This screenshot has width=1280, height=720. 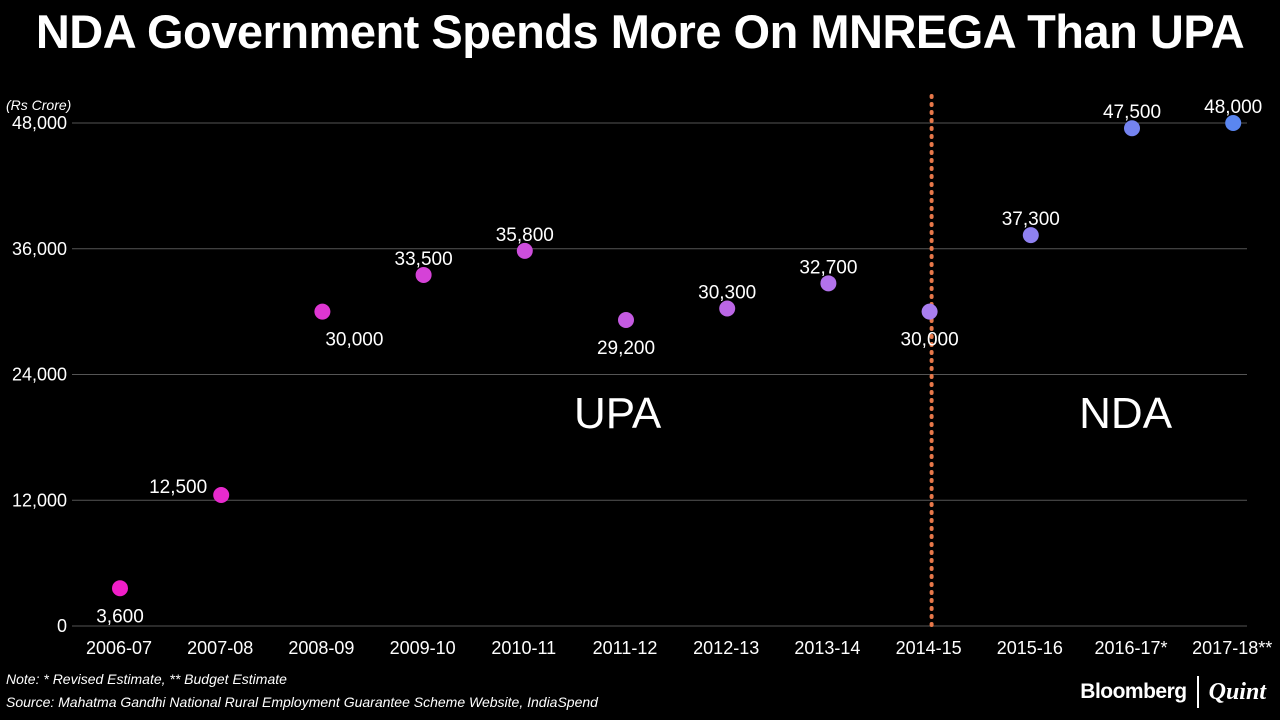 What do you see at coordinates (625, 648) in the screenshot?
I see `x-tick-label: 2011-12` at bounding box center [625, 648].